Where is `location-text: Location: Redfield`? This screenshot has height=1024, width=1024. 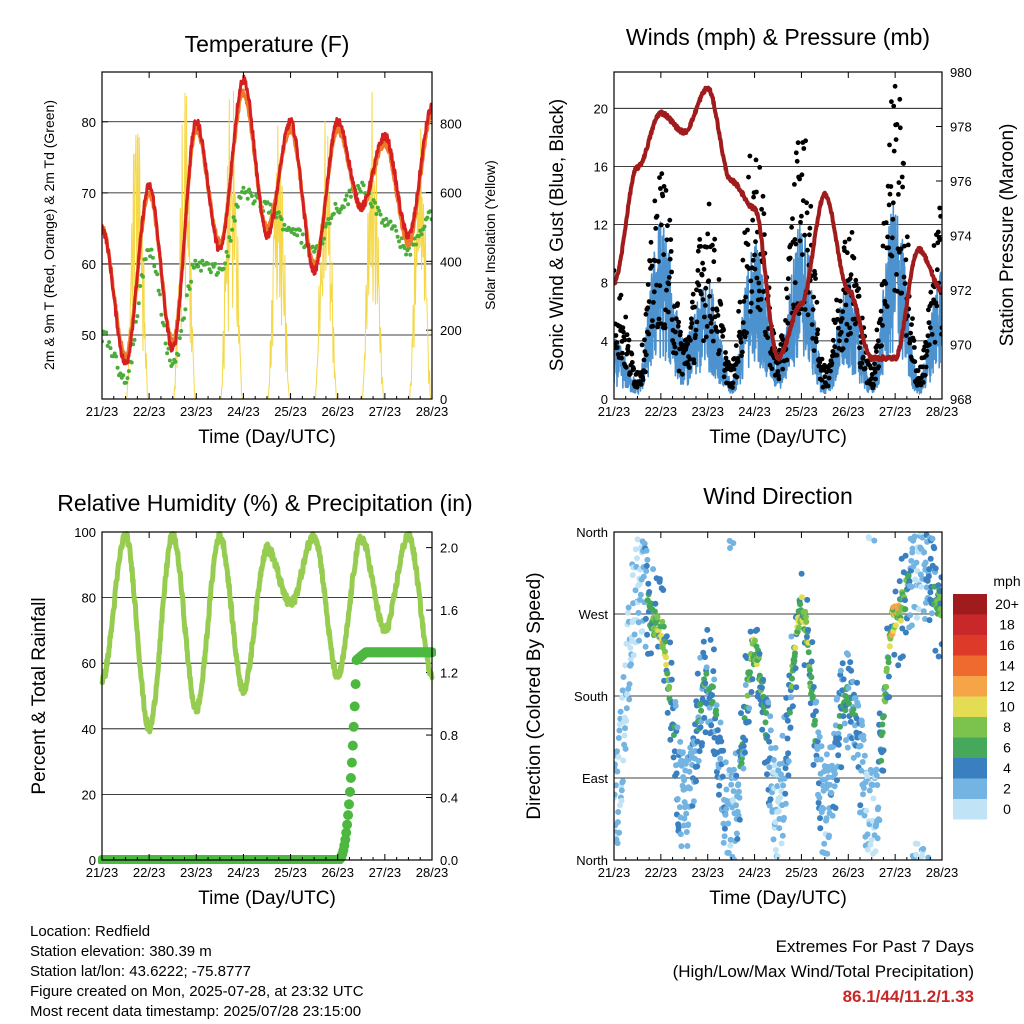 location-text: Location: Redfield is located at coordinates (90, 931).